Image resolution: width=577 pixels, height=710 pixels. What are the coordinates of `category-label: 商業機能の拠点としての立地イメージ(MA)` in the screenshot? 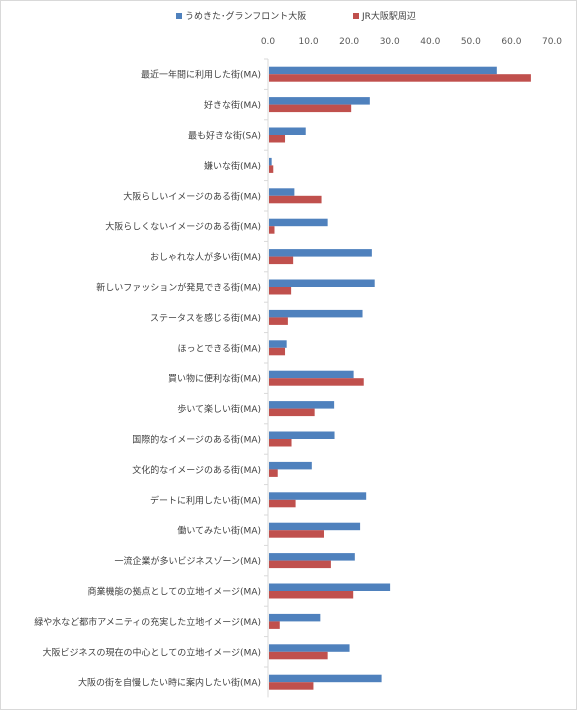 It's located at (175, 592).